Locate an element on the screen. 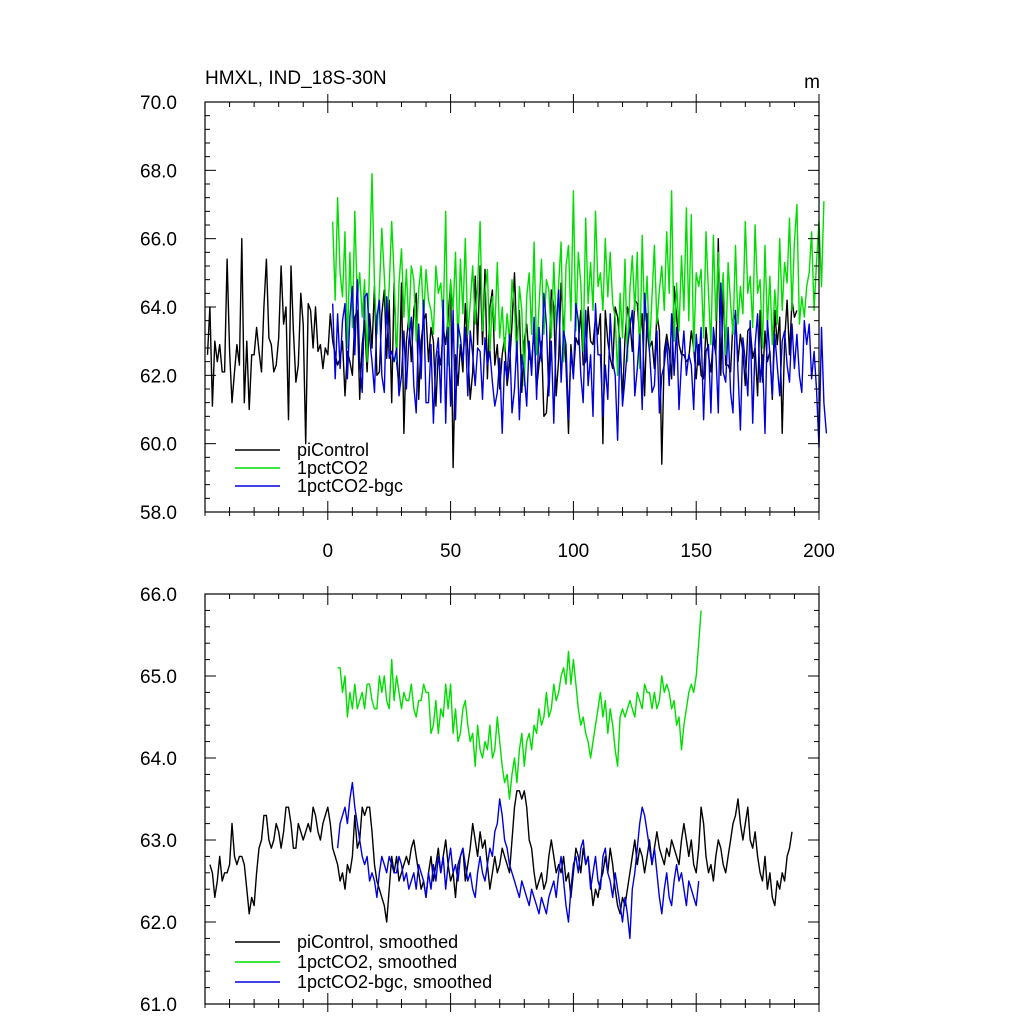 This screenshot has width=1024, height=1024. legend-label-1-0: piControl, smoothed is located at coordinates (377, 942).